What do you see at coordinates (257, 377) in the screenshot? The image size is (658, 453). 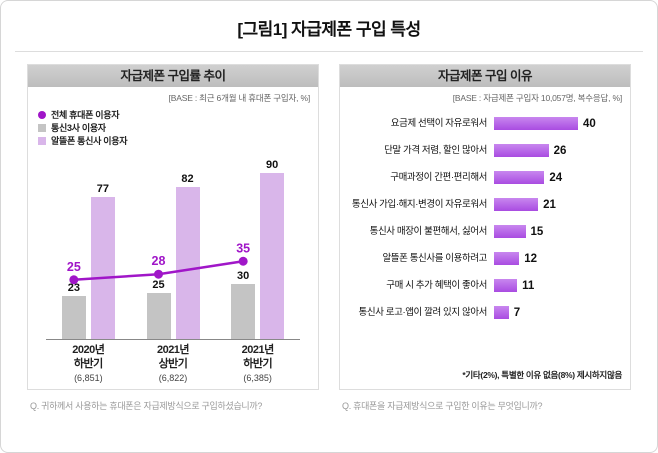 I see `x-axis-base-count: (6,385)` at bounding box center [257, 377].